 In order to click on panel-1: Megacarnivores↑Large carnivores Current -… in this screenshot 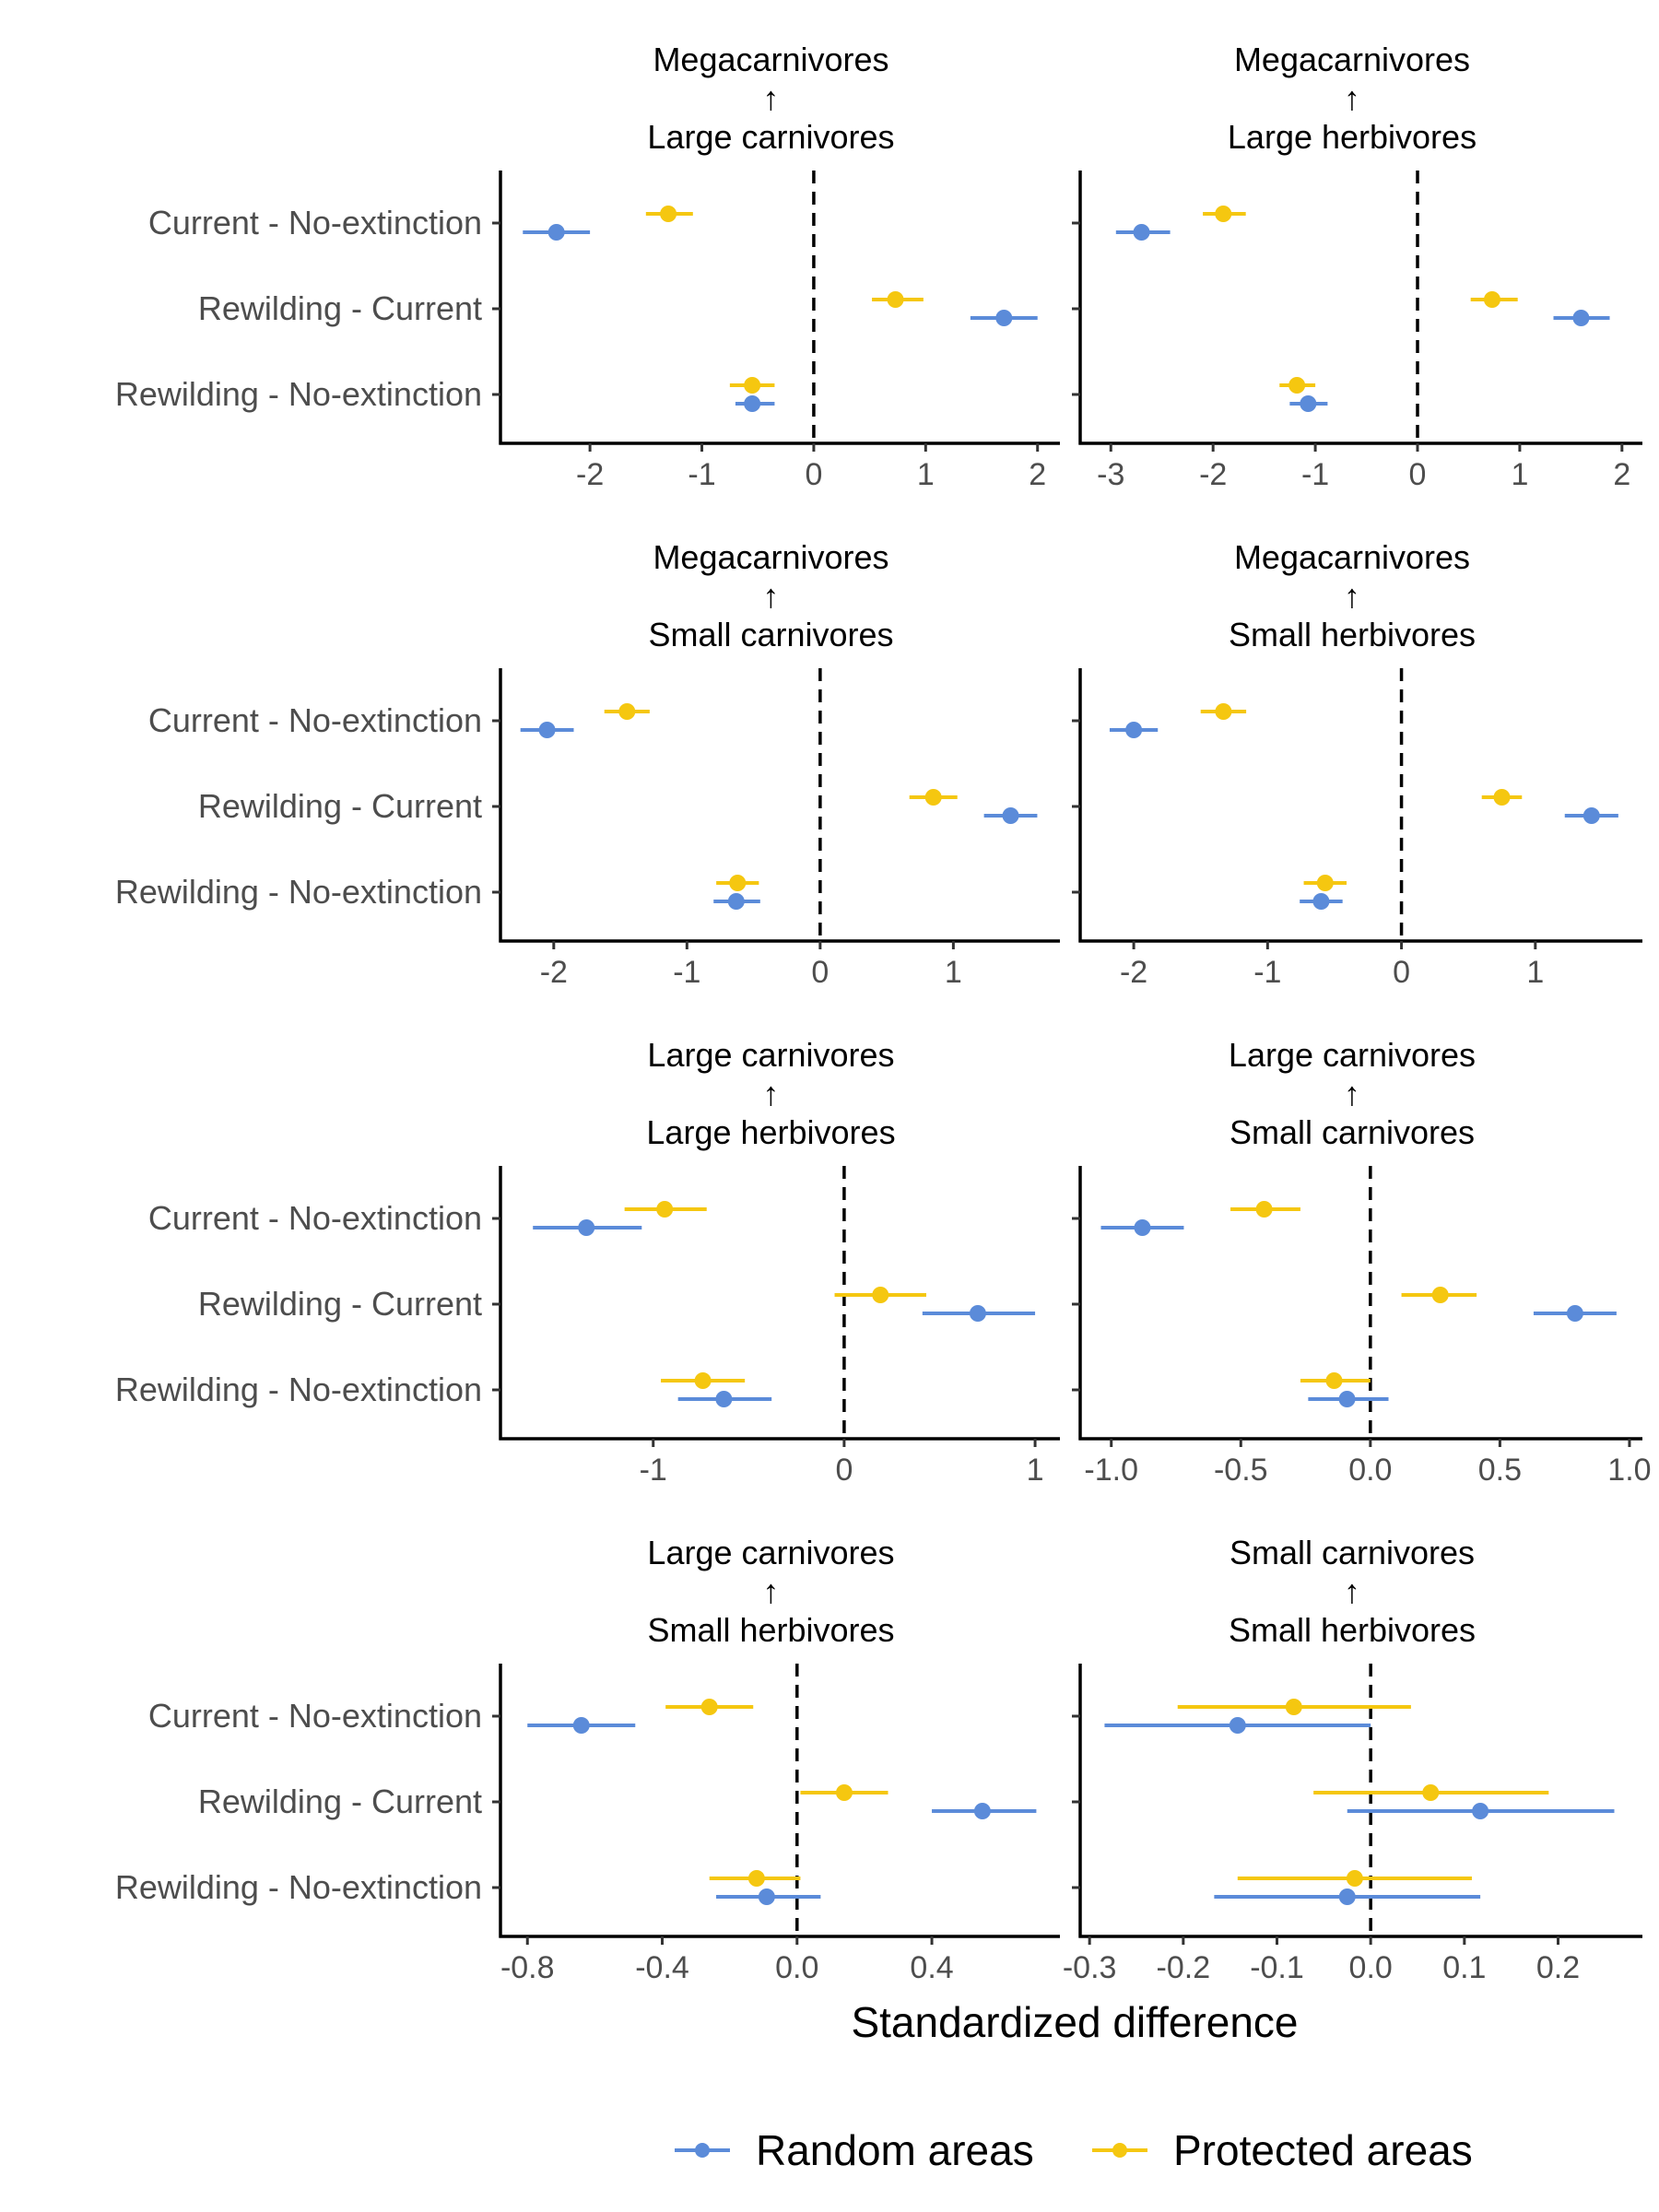, I will do `click(587, 266)`.